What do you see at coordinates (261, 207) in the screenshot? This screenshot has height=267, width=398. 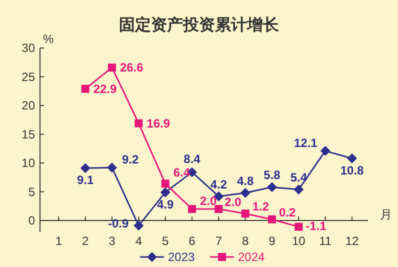 I see `data-label: 1.2` at bounding box center [261, 207].